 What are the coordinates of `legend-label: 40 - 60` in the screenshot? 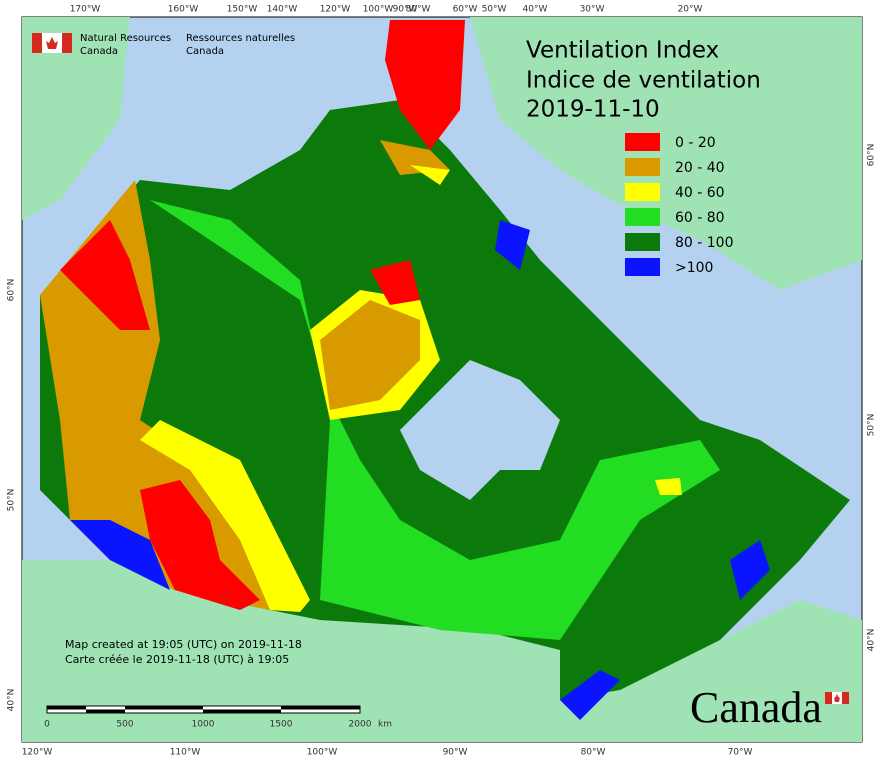 It's located at (700, 193).